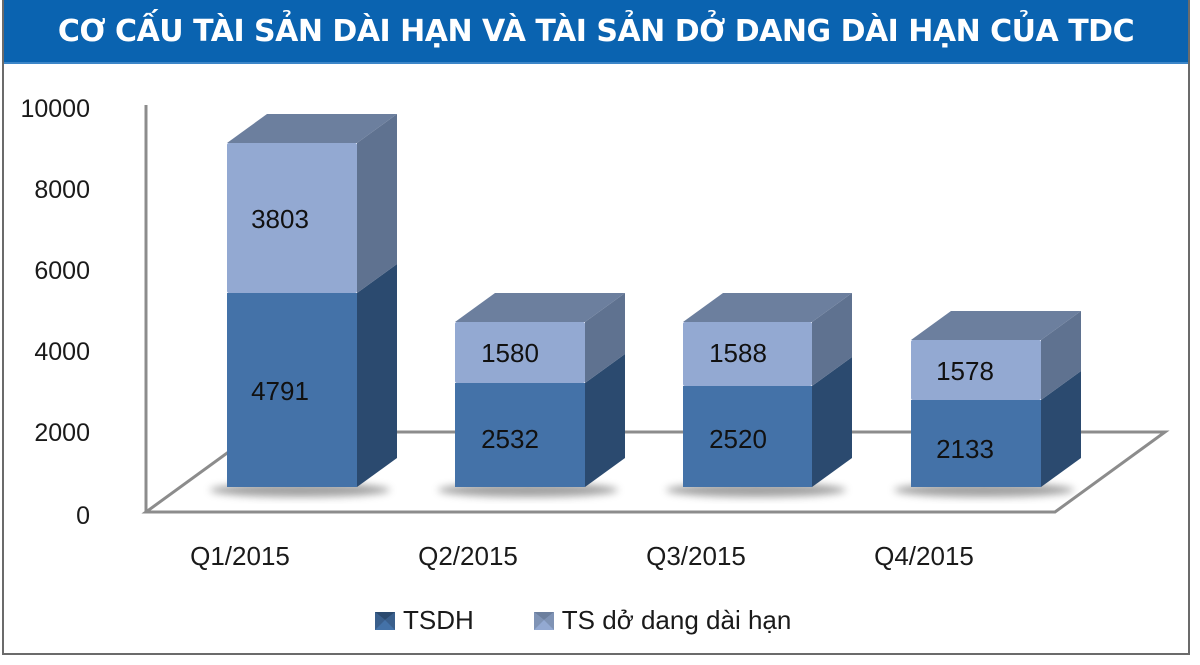 This screenshot has height=665, width=1200. What do you see at coordinates (510, 439) in the screenshot?
I see `value-label: 2532` at bounding box center [510, 439].